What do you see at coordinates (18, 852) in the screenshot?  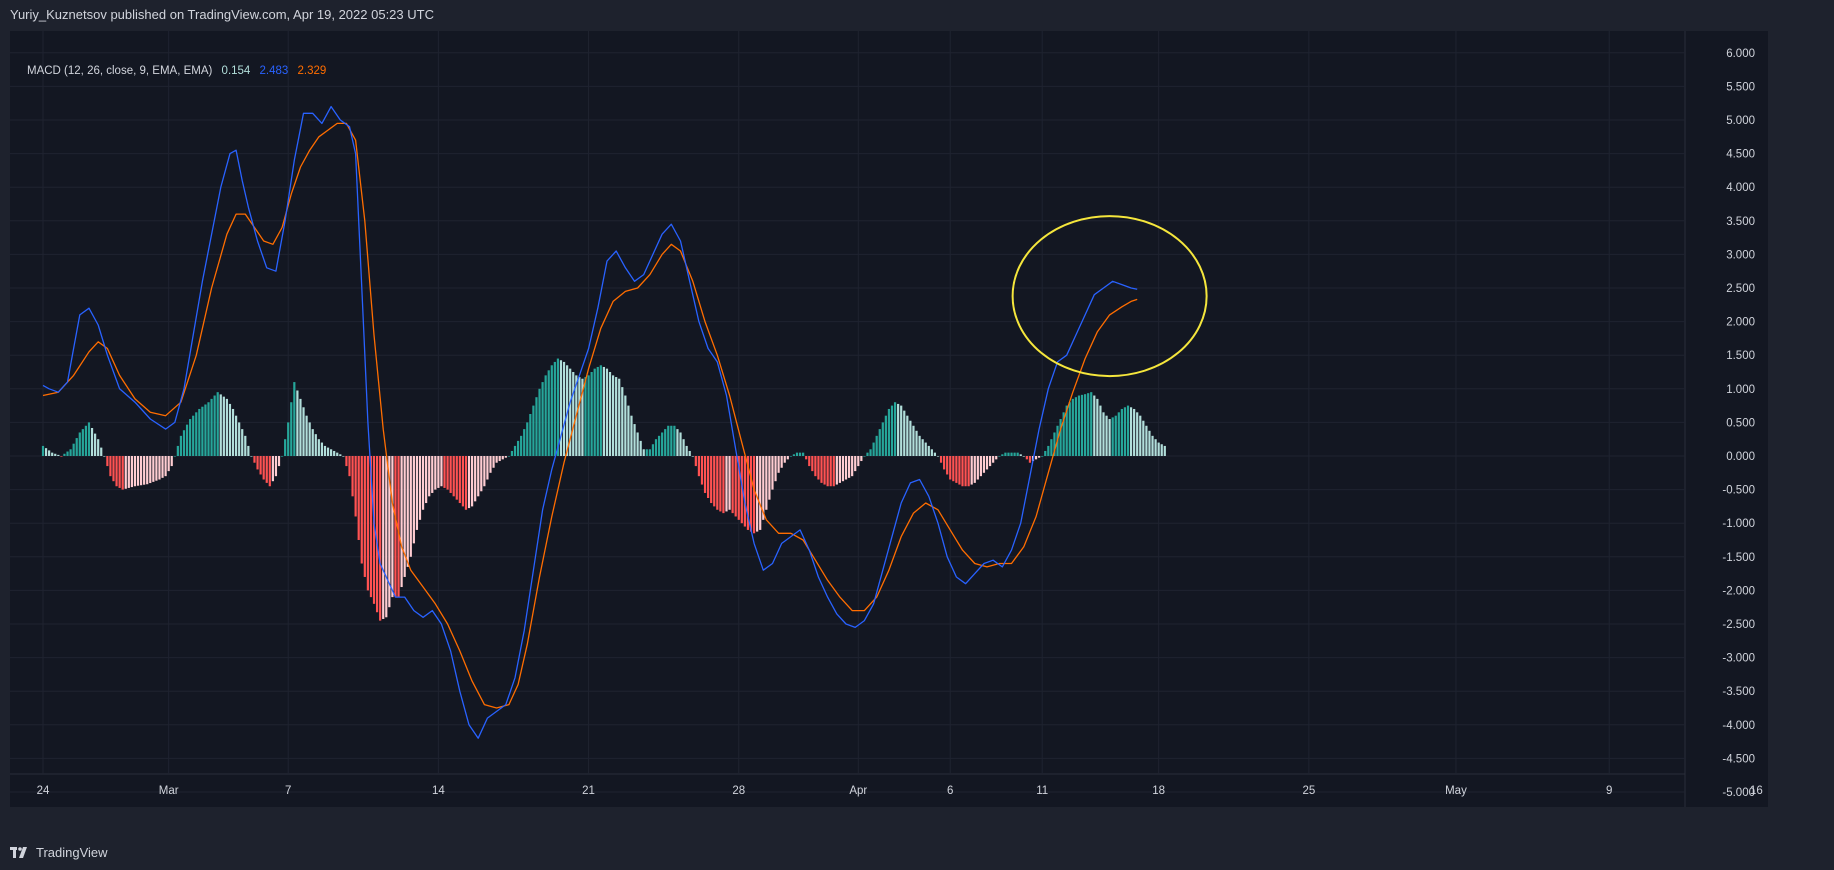 I see `tradingview-logo-icon` at bounding box center [18, 852].